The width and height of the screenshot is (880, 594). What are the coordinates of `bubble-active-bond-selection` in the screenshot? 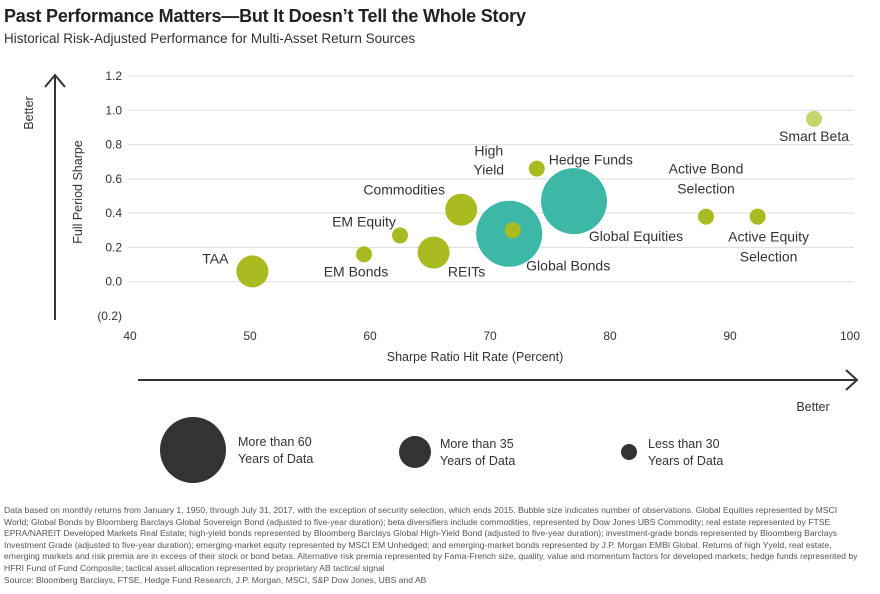 It's located at (706, 216).